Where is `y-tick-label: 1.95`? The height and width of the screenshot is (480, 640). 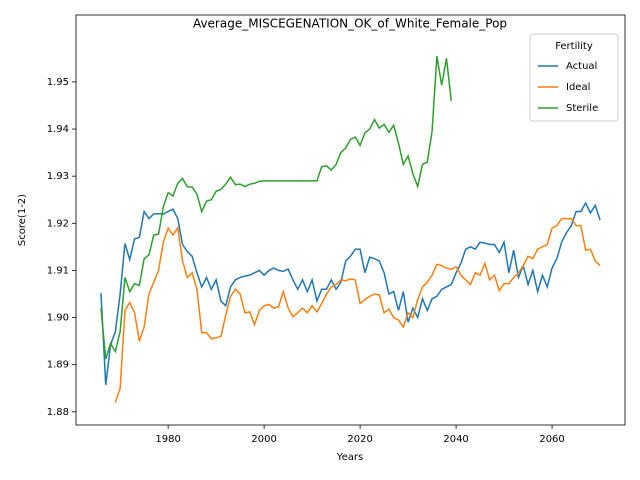
y-tick-label: 1.95 is located at coordinates (58, 82).